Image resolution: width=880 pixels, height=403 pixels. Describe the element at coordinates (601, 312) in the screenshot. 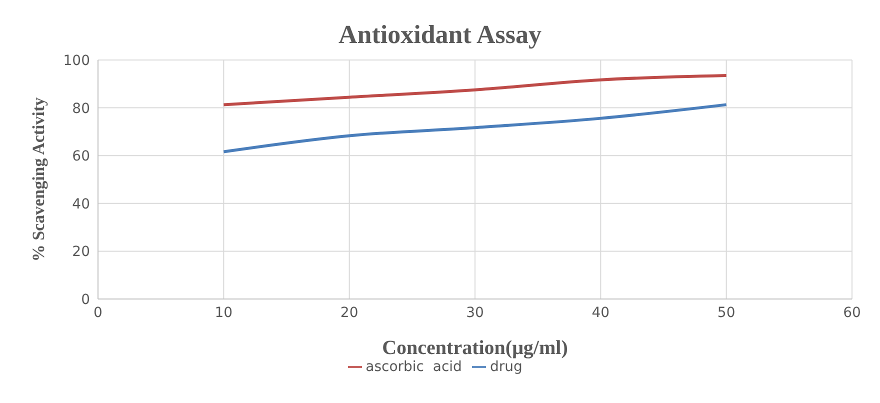

I see `x-tick-label: 40` at that location.